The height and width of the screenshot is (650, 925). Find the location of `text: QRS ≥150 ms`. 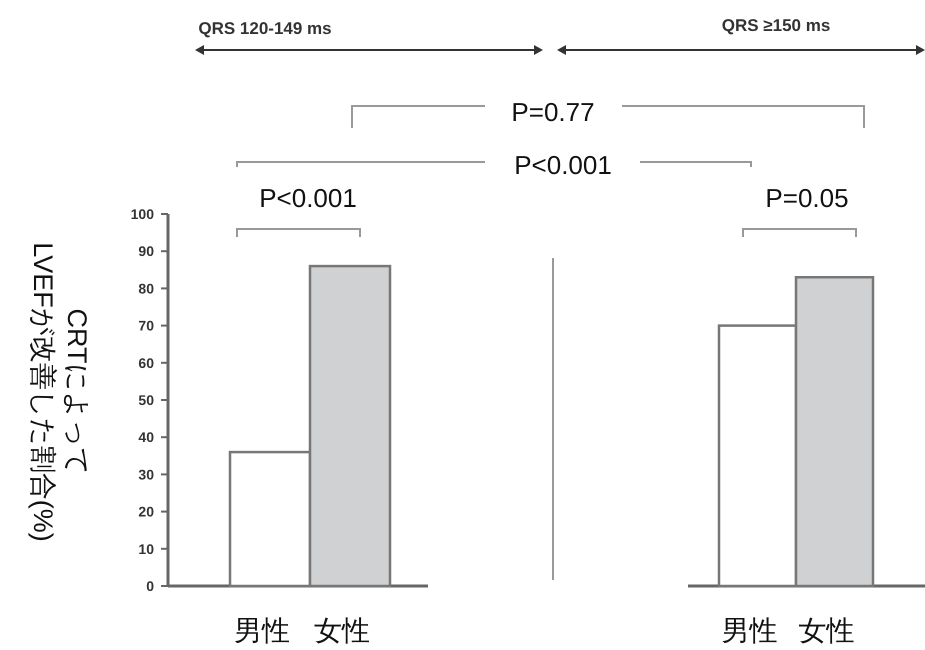

text: QRS ≥150 ms is located at coordinates (776, 25).